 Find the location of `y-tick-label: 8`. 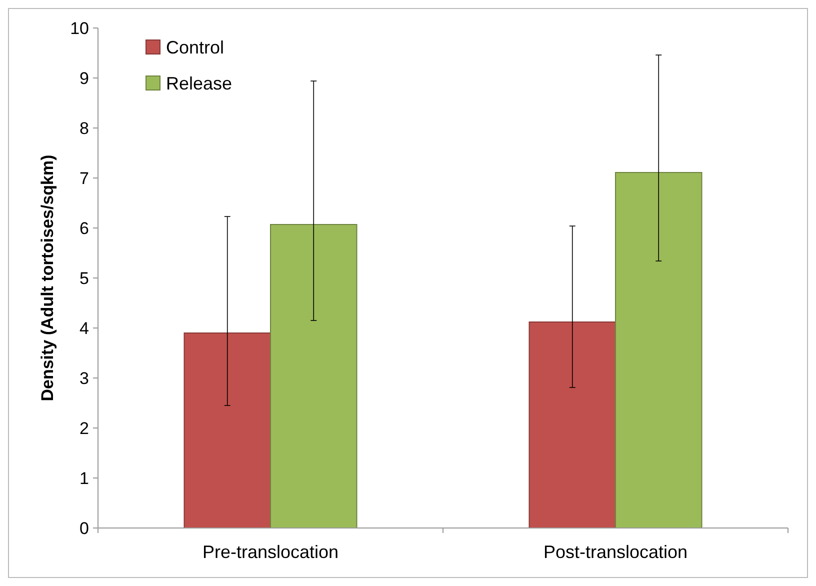

y-tick-label: 8 is located at coordinates (84, 128).